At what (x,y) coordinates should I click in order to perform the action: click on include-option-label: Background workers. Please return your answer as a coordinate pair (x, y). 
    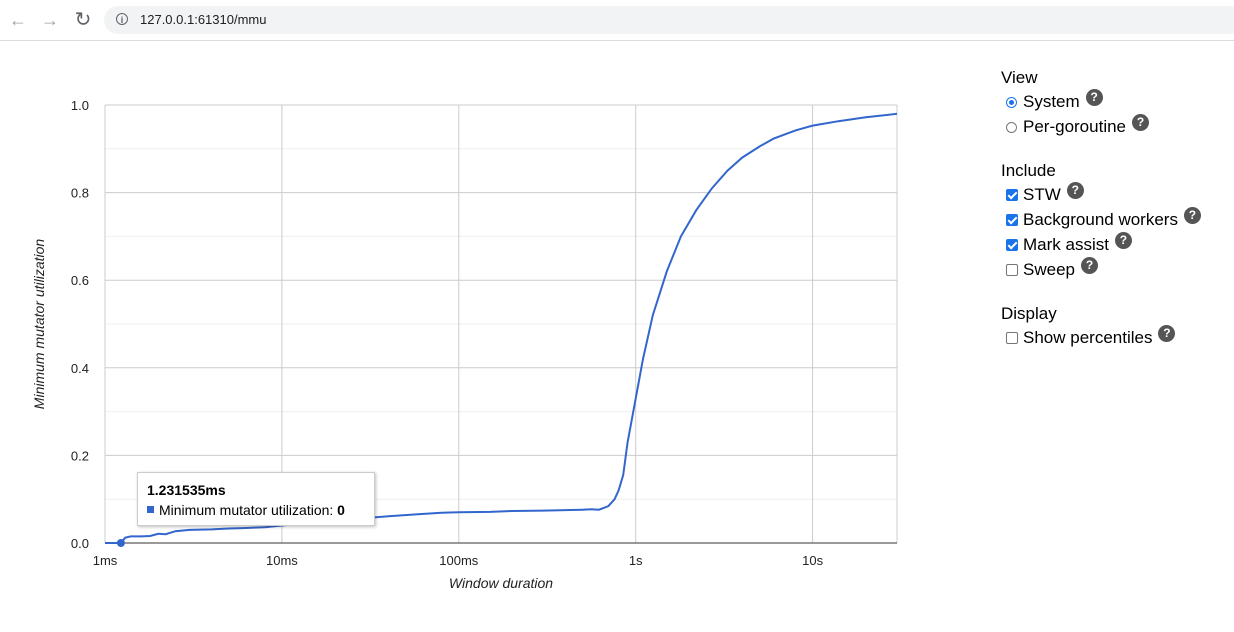
    Looking at the image, I should click on (1100, 219).